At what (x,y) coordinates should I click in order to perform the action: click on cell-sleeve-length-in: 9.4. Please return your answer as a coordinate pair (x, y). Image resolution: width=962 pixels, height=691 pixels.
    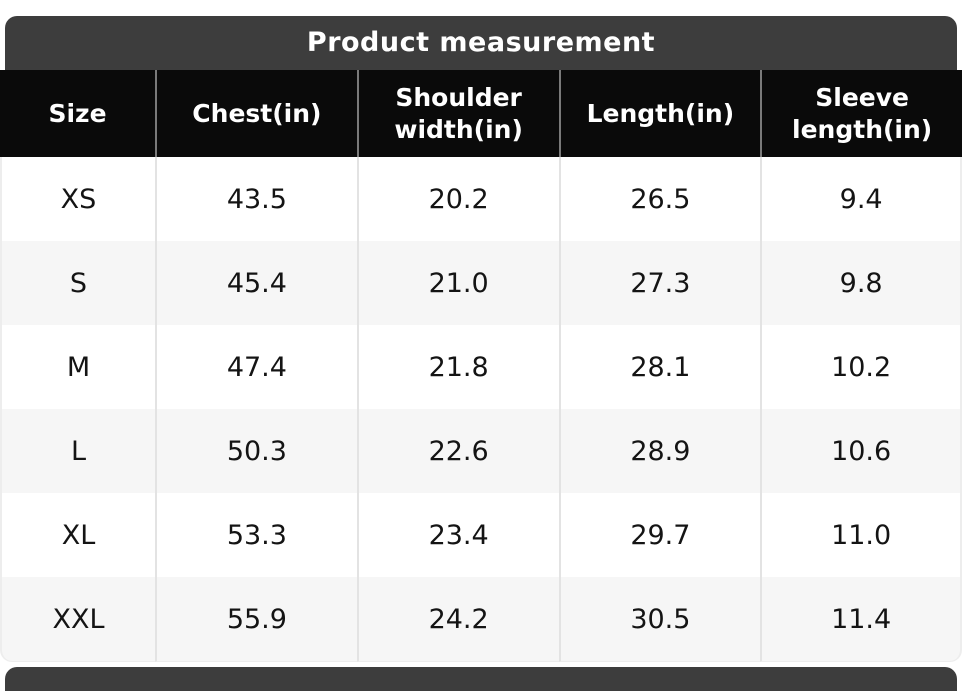
    Looking at the image, I should click on (861, 199).